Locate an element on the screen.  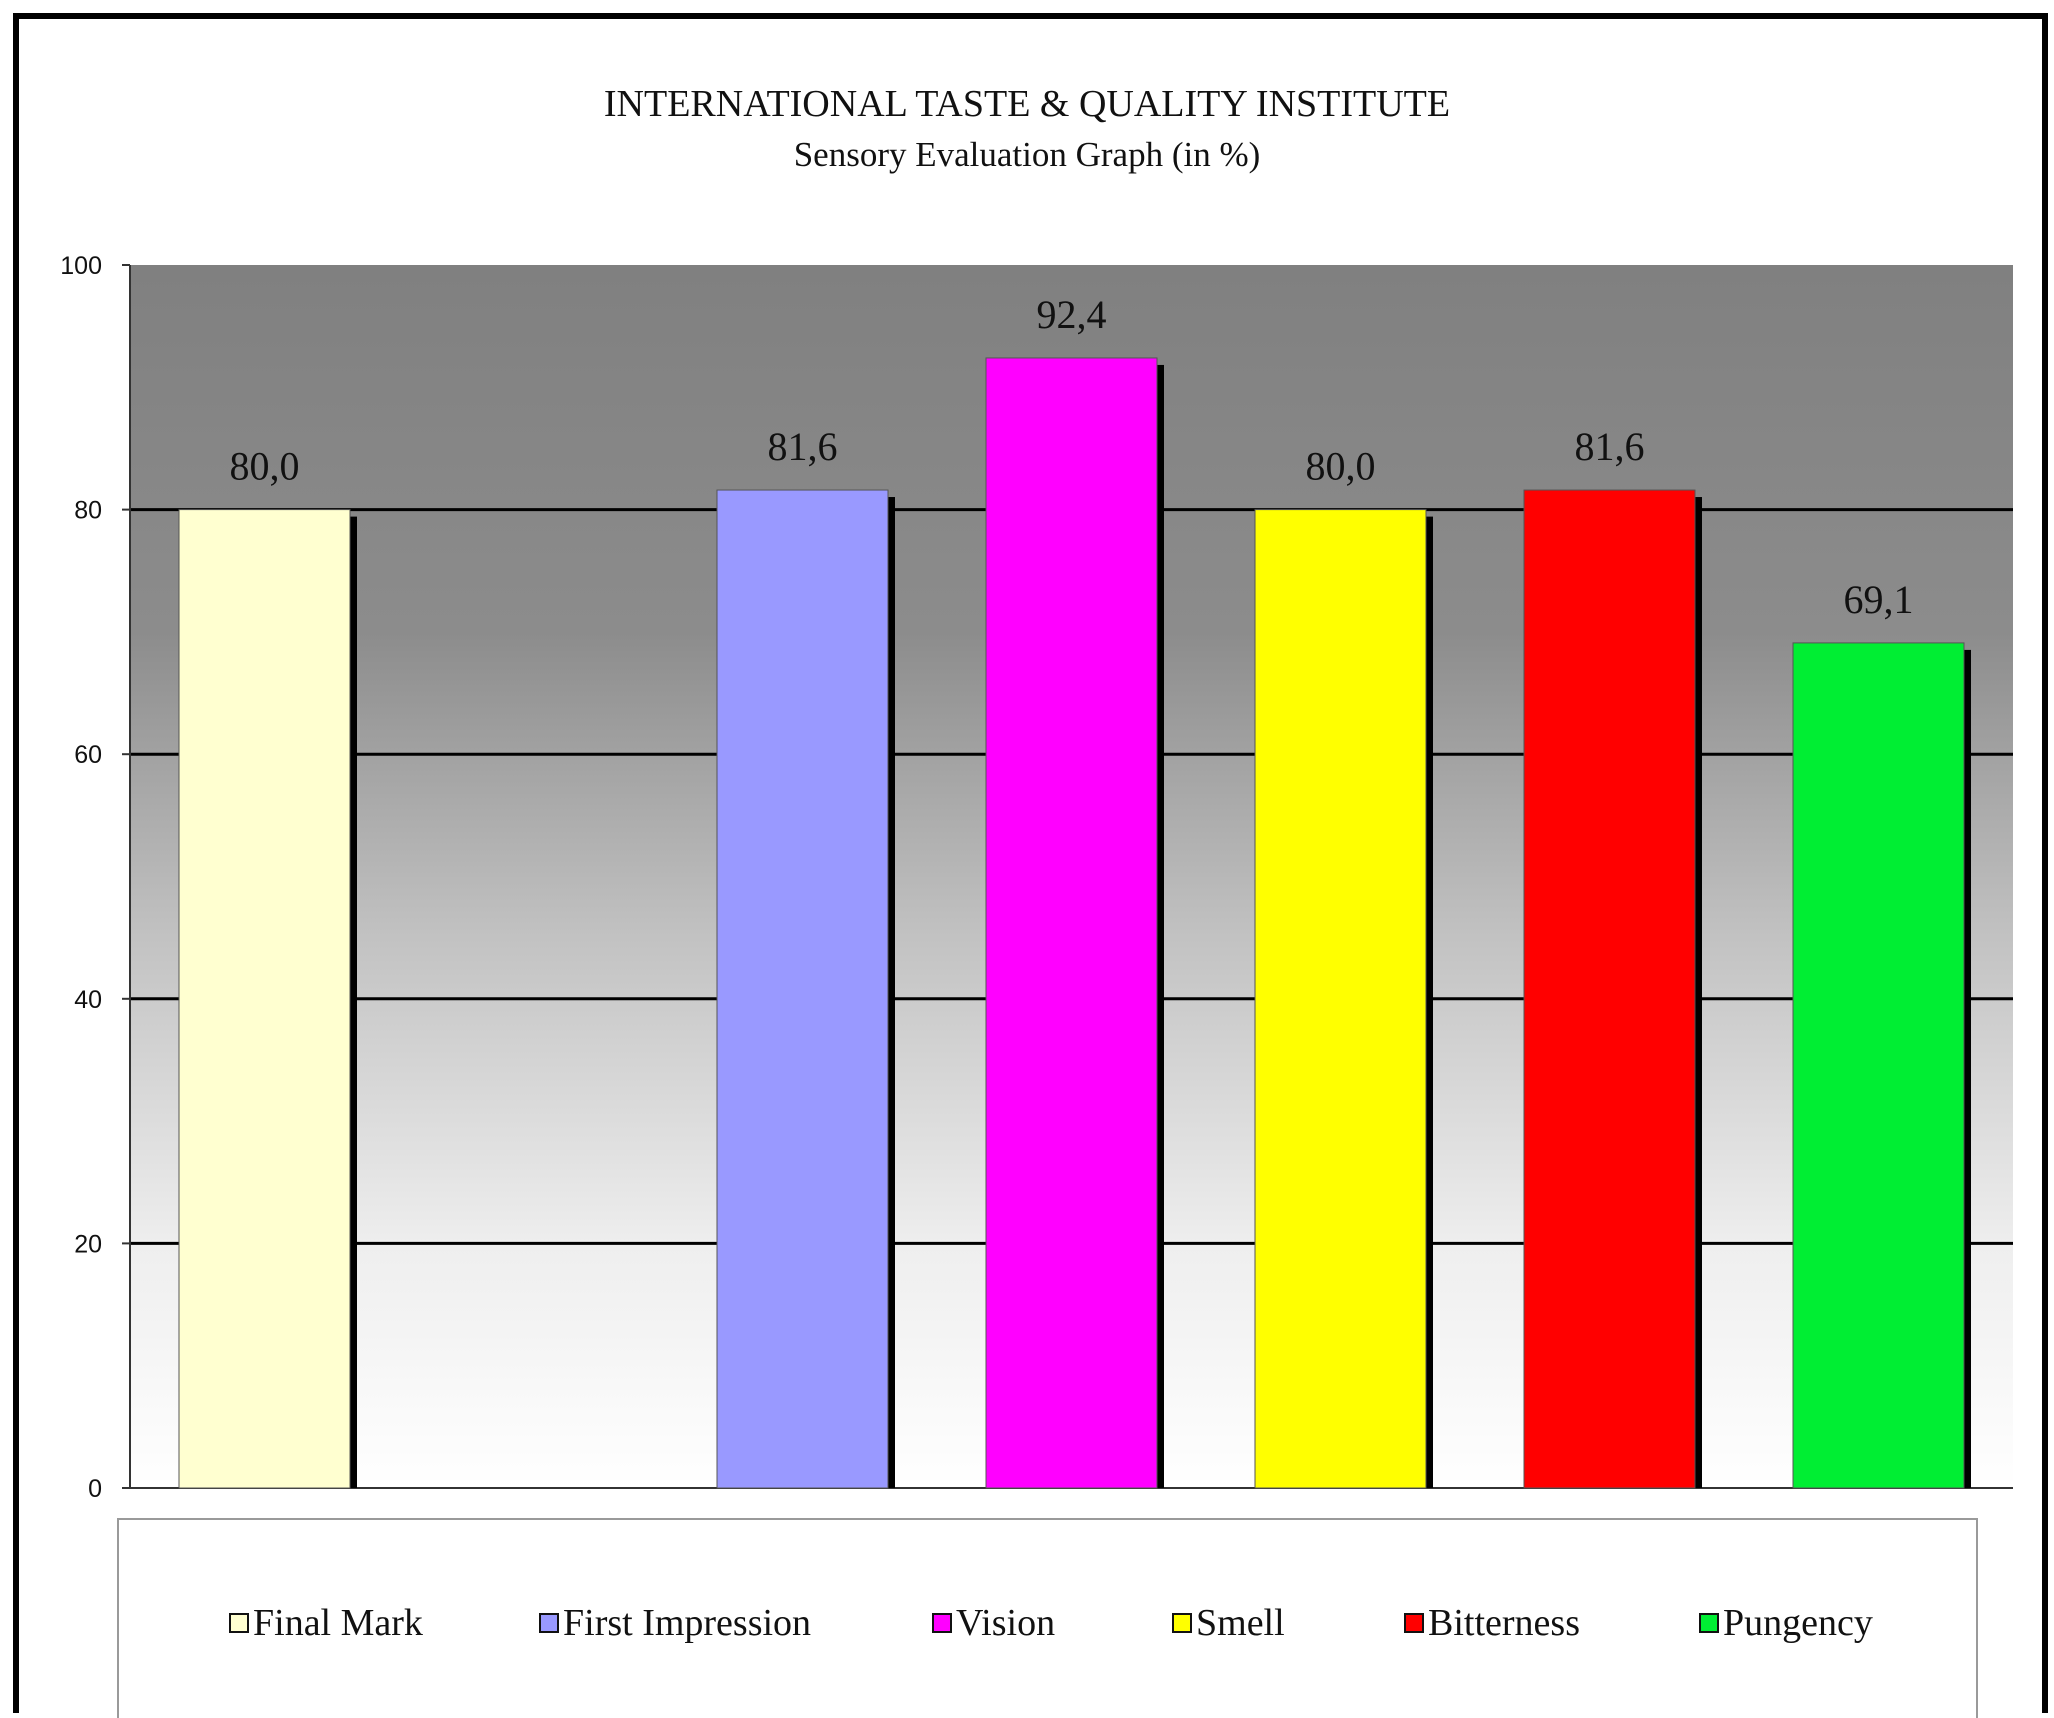
legend-label: Smell is located at coordinates (1240, 1623).